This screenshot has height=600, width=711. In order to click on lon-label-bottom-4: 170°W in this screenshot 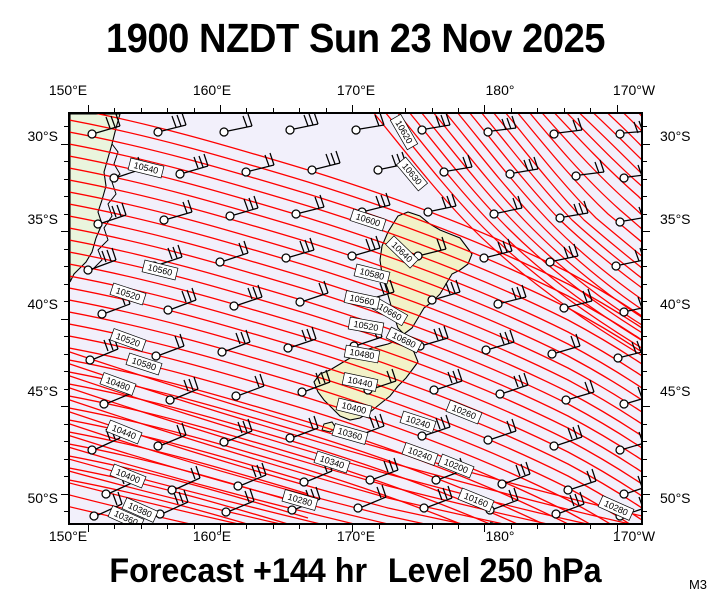, I will do `click(634, 536)`.